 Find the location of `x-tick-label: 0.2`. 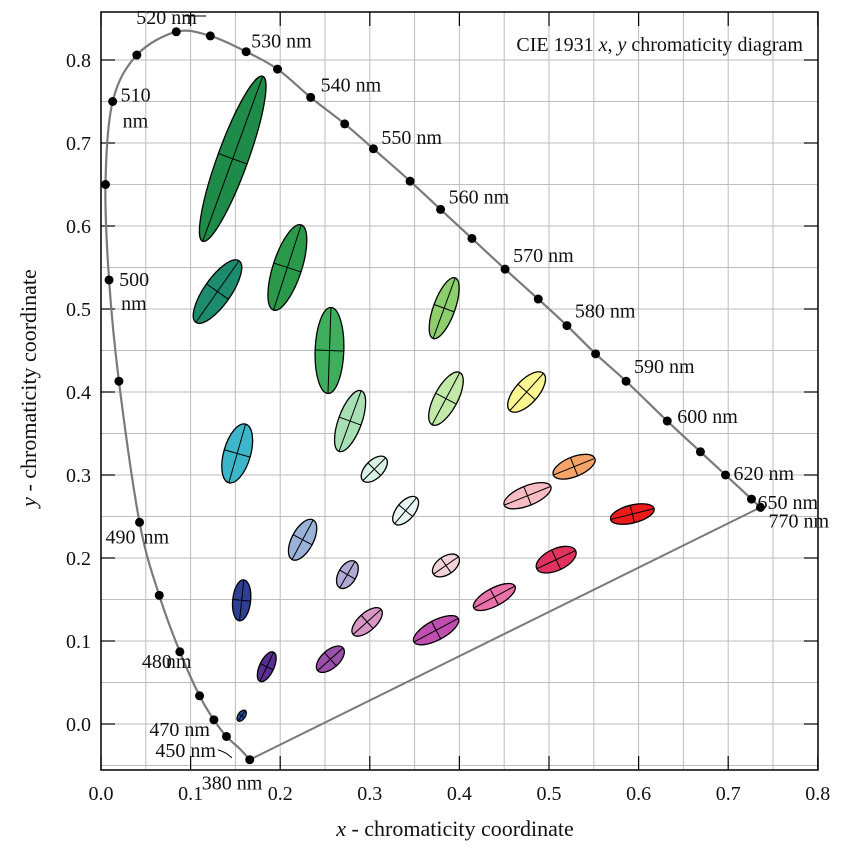

x-tick-label: 0.2 is located at coordinates (280, 794).